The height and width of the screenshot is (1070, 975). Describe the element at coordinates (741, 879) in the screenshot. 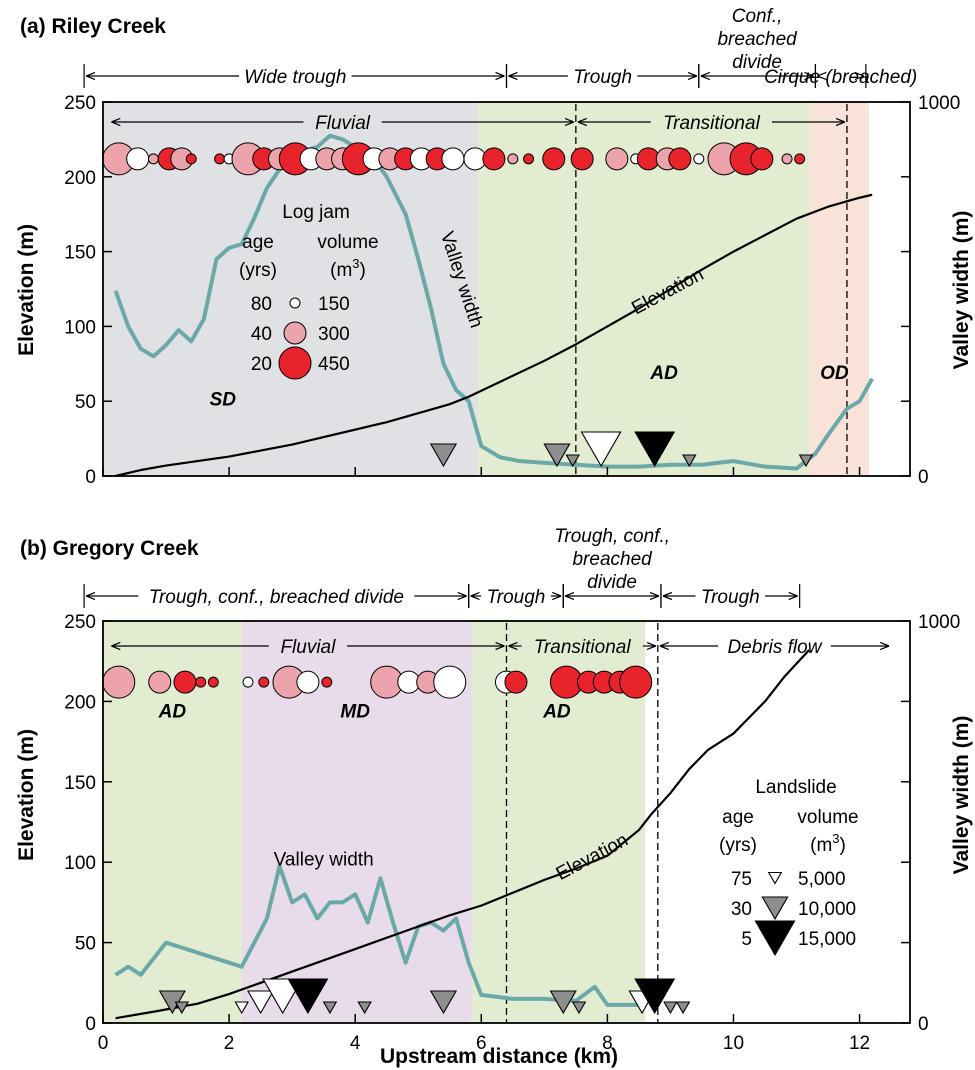

I see `panel-b-legend-age-0: 75` at that location.